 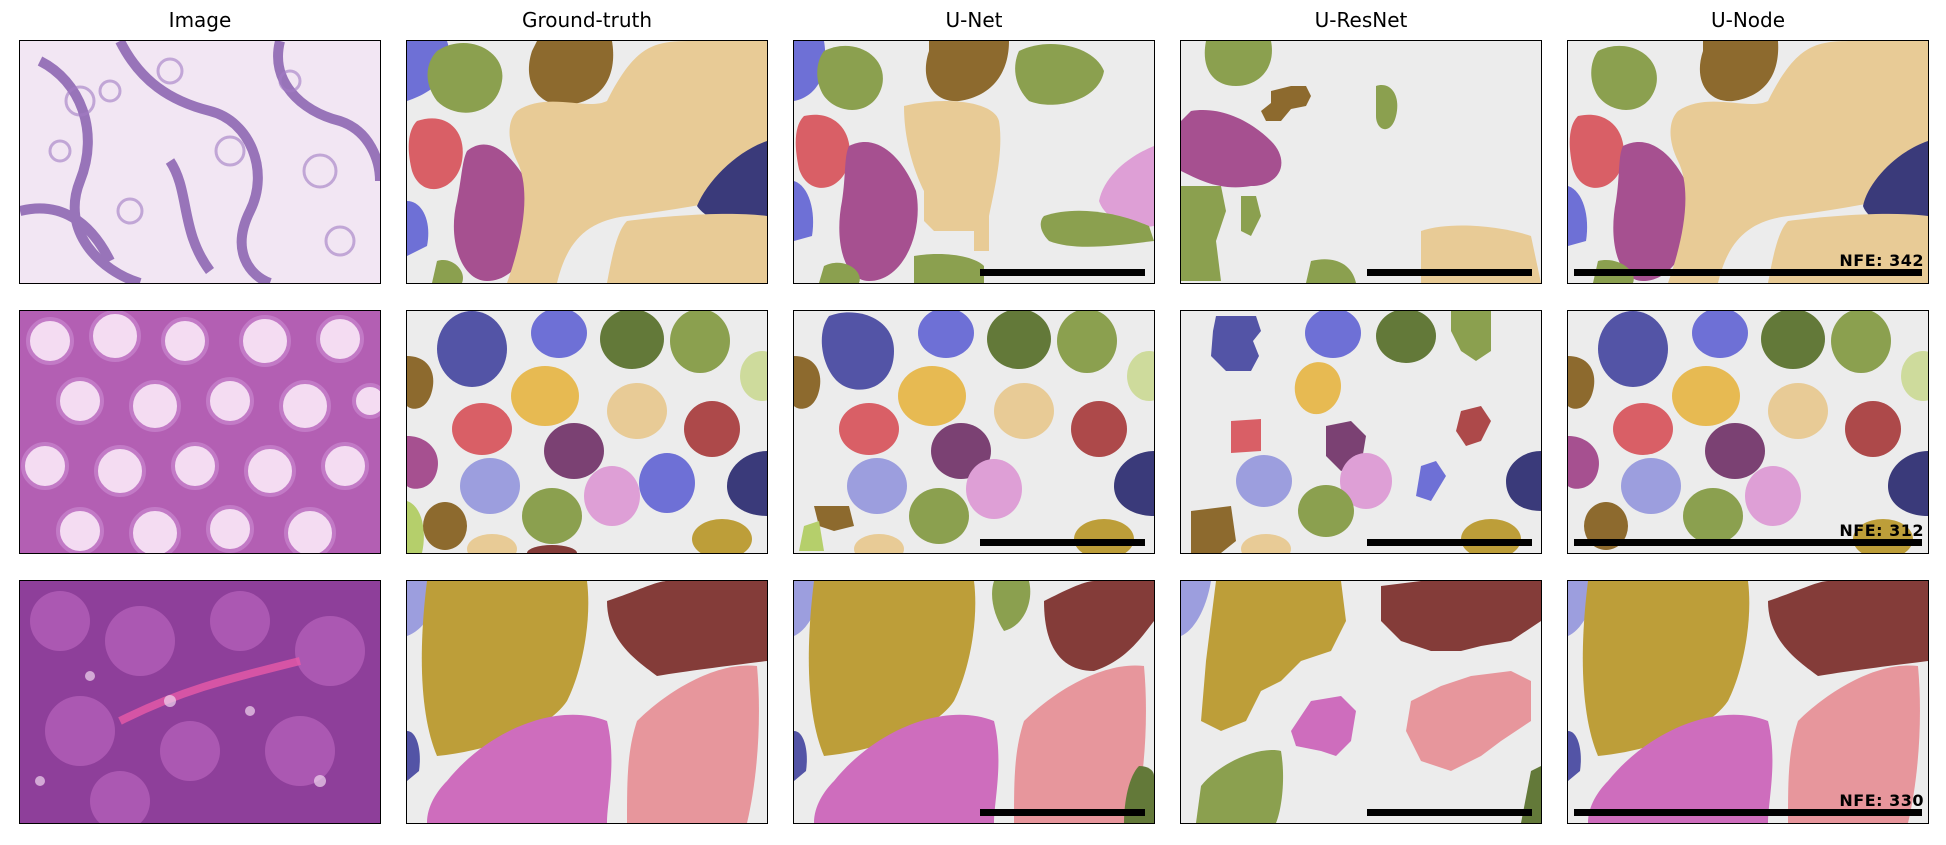 I want to click on histology-image-row3, so click(x=200, y=702).